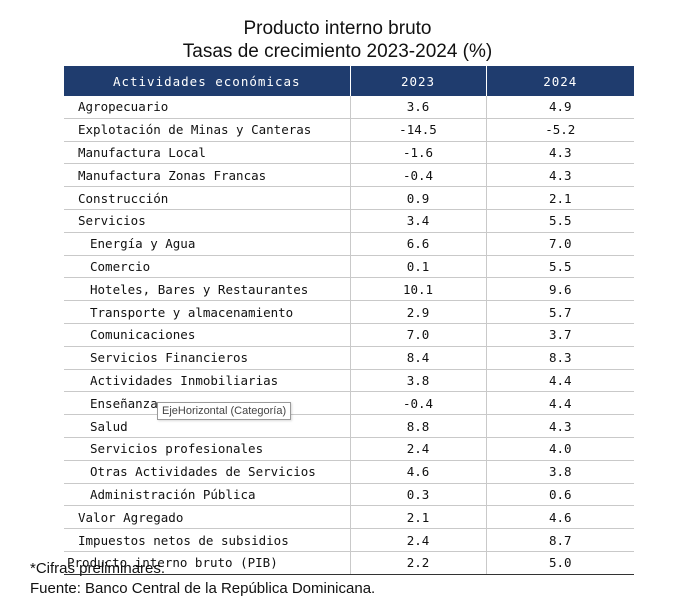 This screenshot has width=675, height=605. I want to click on table-row: Otras Actividades de Servicios 4.6 3.8, so click(349, 472).